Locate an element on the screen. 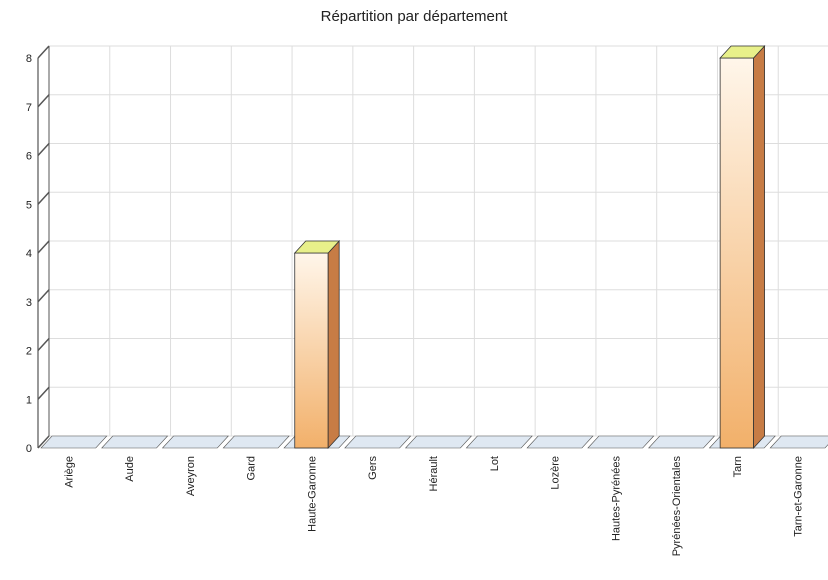 Image resolution: width=828 pixels, height=580 pixels. x-tick-label: Tarn-et-Garonne is located at coordinates (799, 496).